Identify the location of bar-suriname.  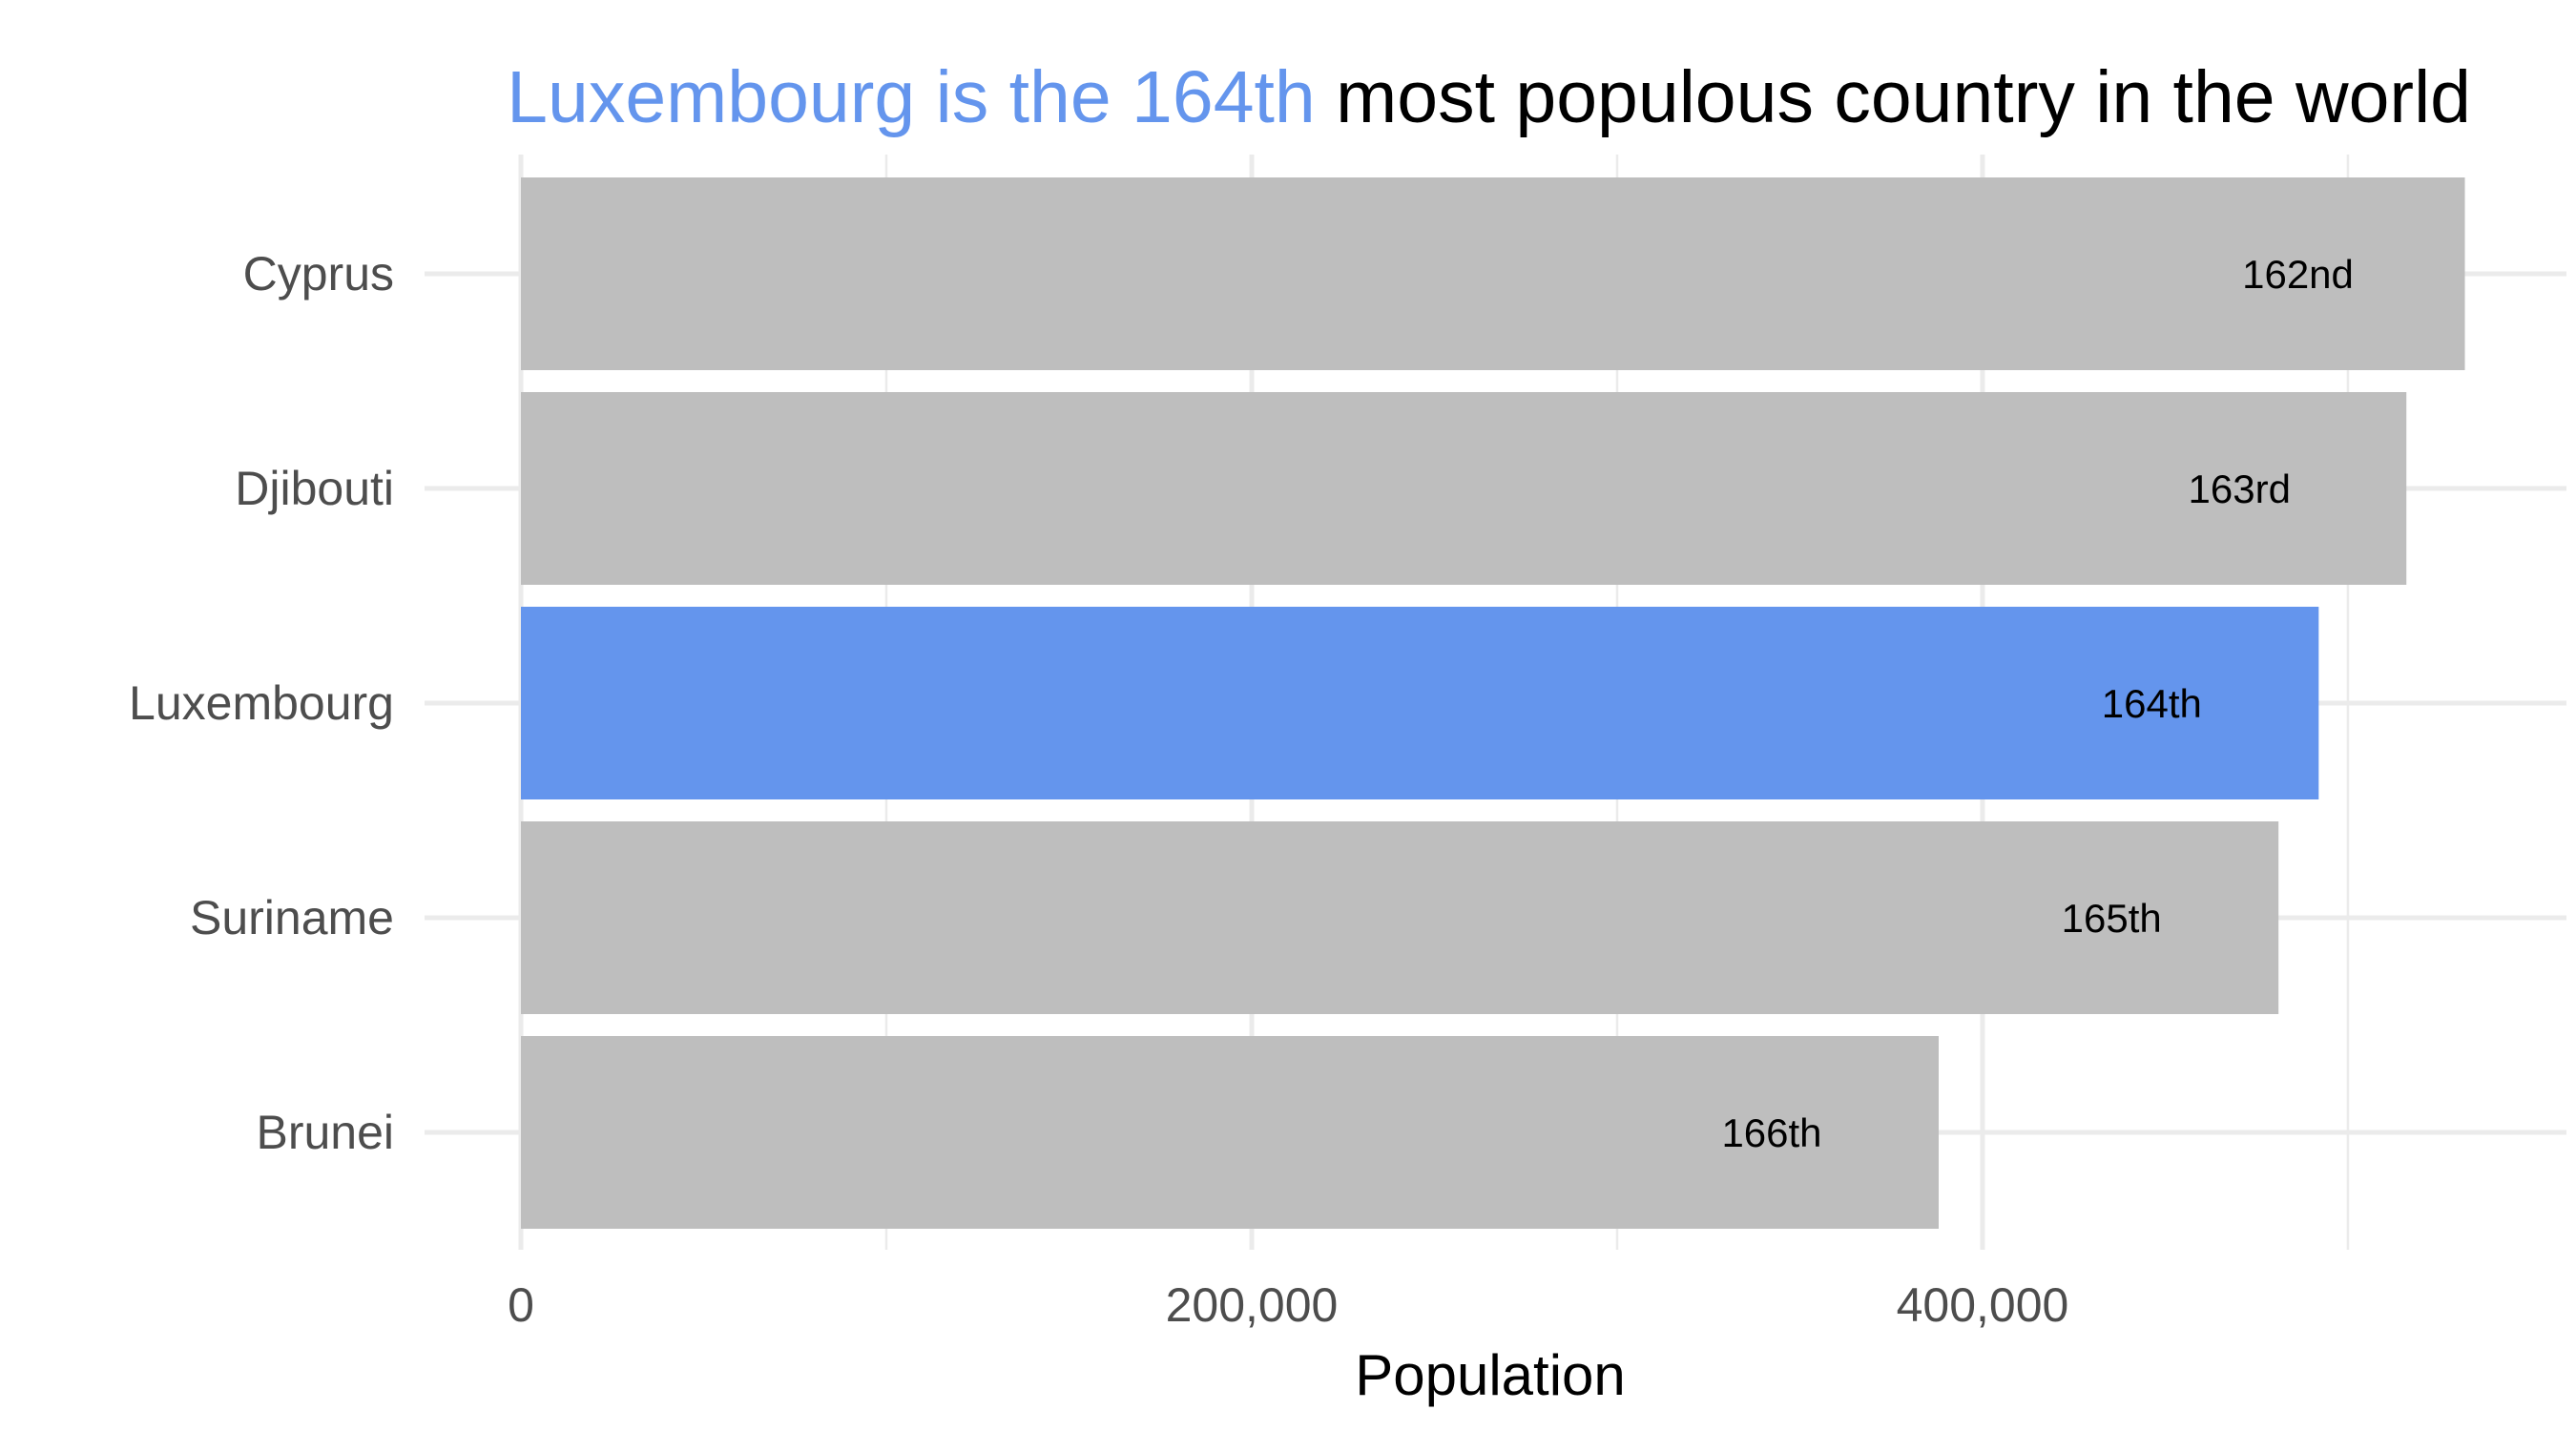
(1400, 917).